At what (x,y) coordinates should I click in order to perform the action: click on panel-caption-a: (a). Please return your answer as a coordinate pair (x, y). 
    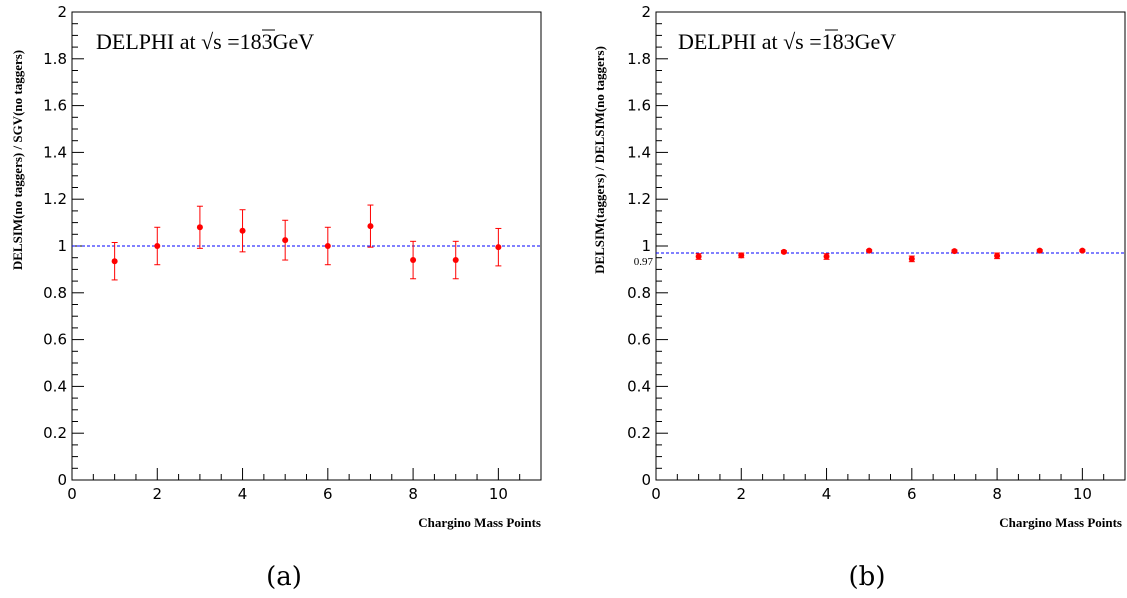
    Looking at the image, I should click on (284, 577).